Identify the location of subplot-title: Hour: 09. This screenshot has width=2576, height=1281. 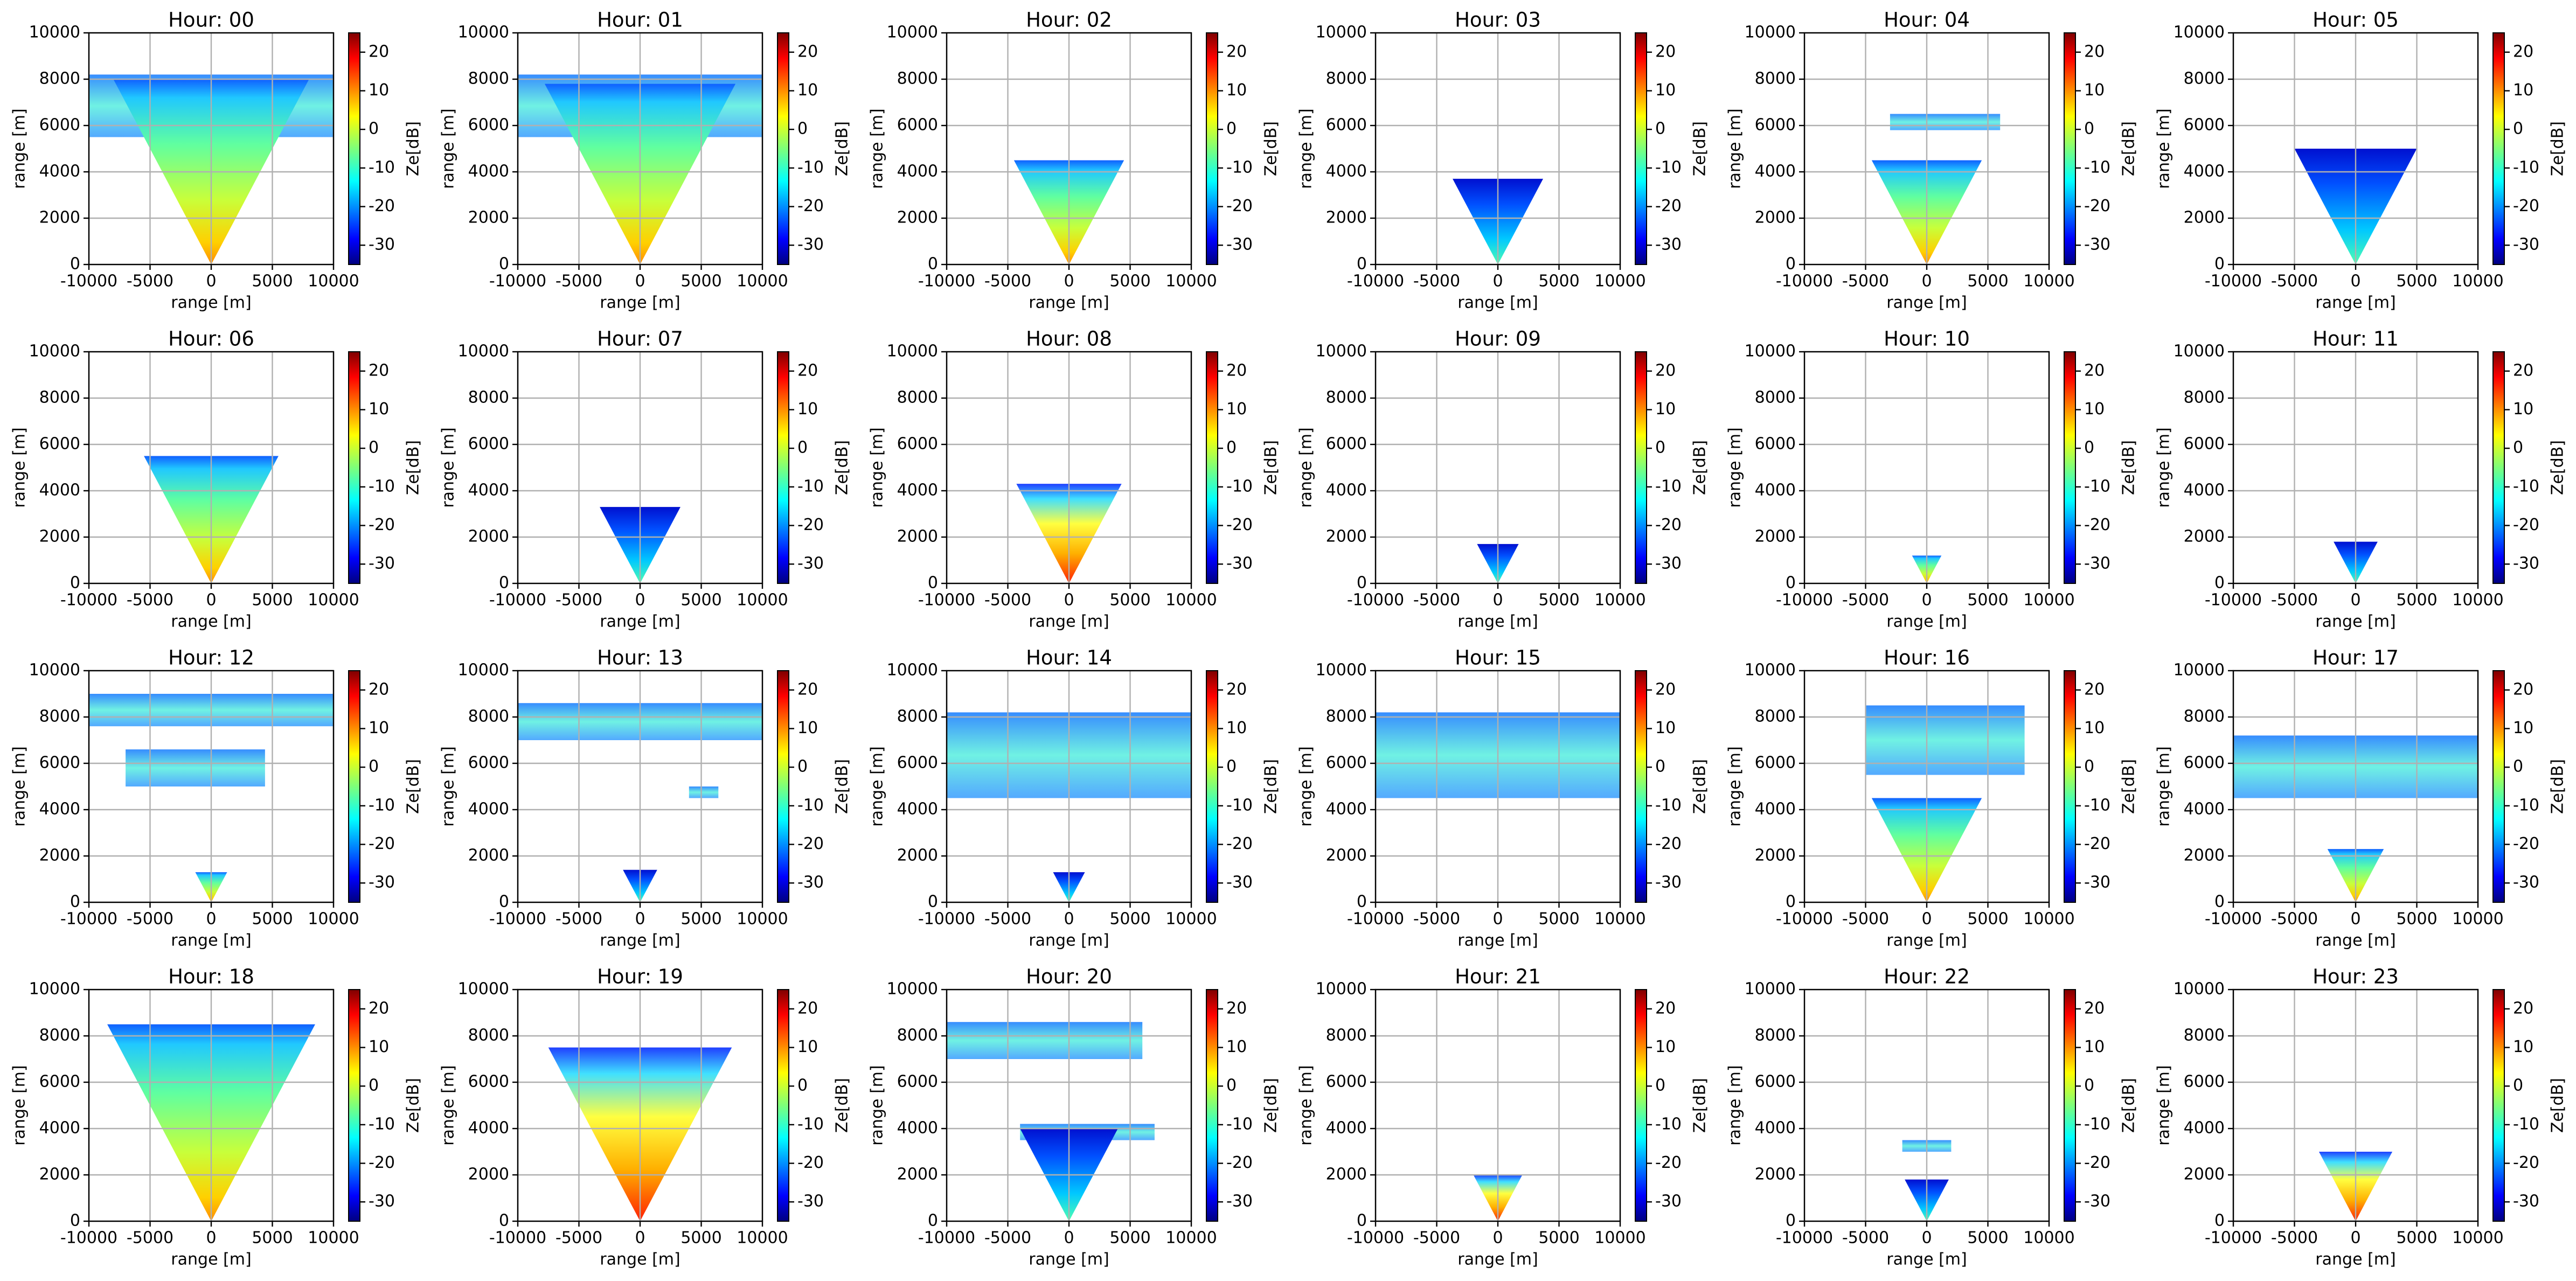
(1498, 340).